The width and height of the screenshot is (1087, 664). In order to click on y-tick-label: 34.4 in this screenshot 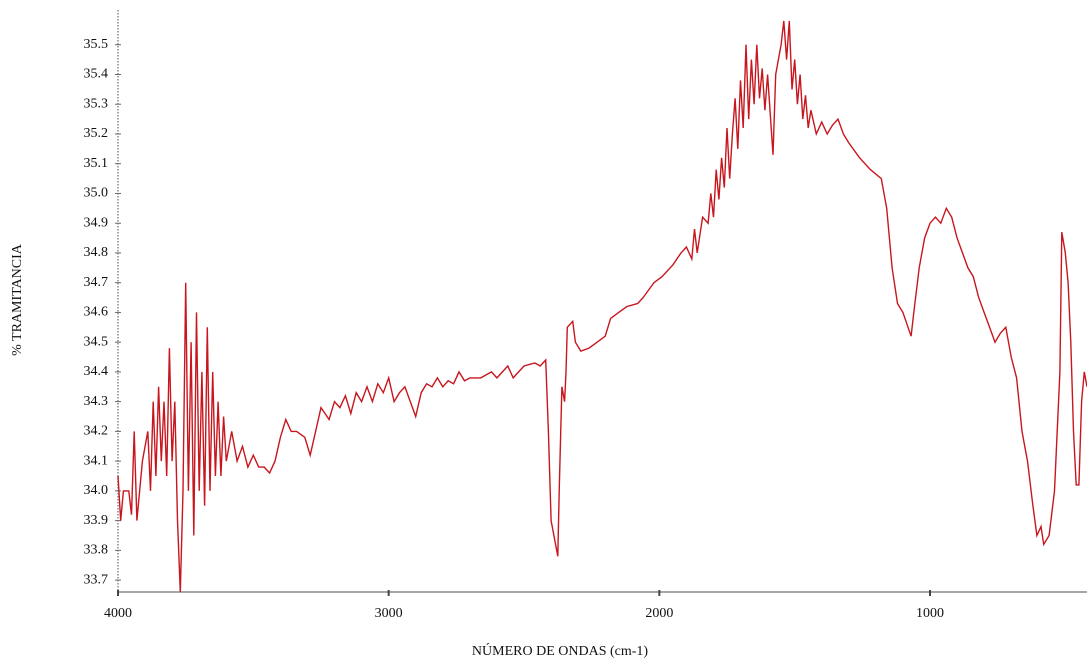, I will do `click(96, 371)`.